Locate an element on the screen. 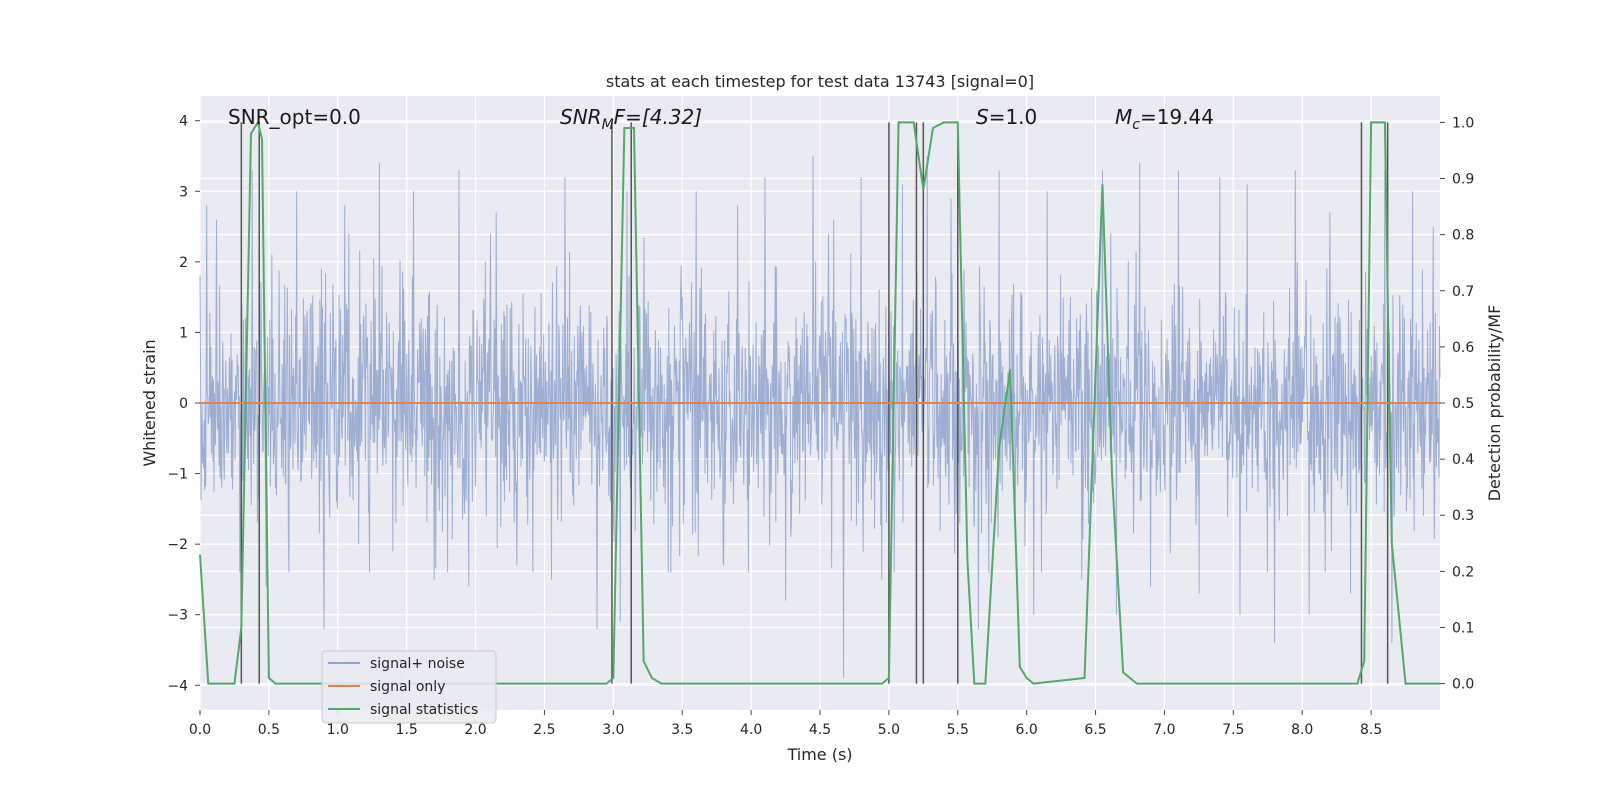  y-right-tick-label: 0.7 is located at coordinates (1463, 292).